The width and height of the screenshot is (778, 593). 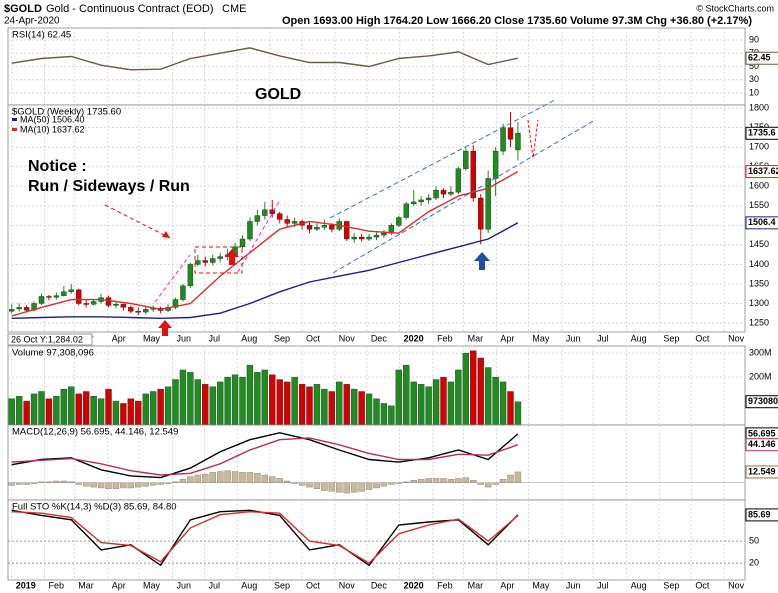 I want to click on y-tick-label: 90, so click(x=754, y=39).